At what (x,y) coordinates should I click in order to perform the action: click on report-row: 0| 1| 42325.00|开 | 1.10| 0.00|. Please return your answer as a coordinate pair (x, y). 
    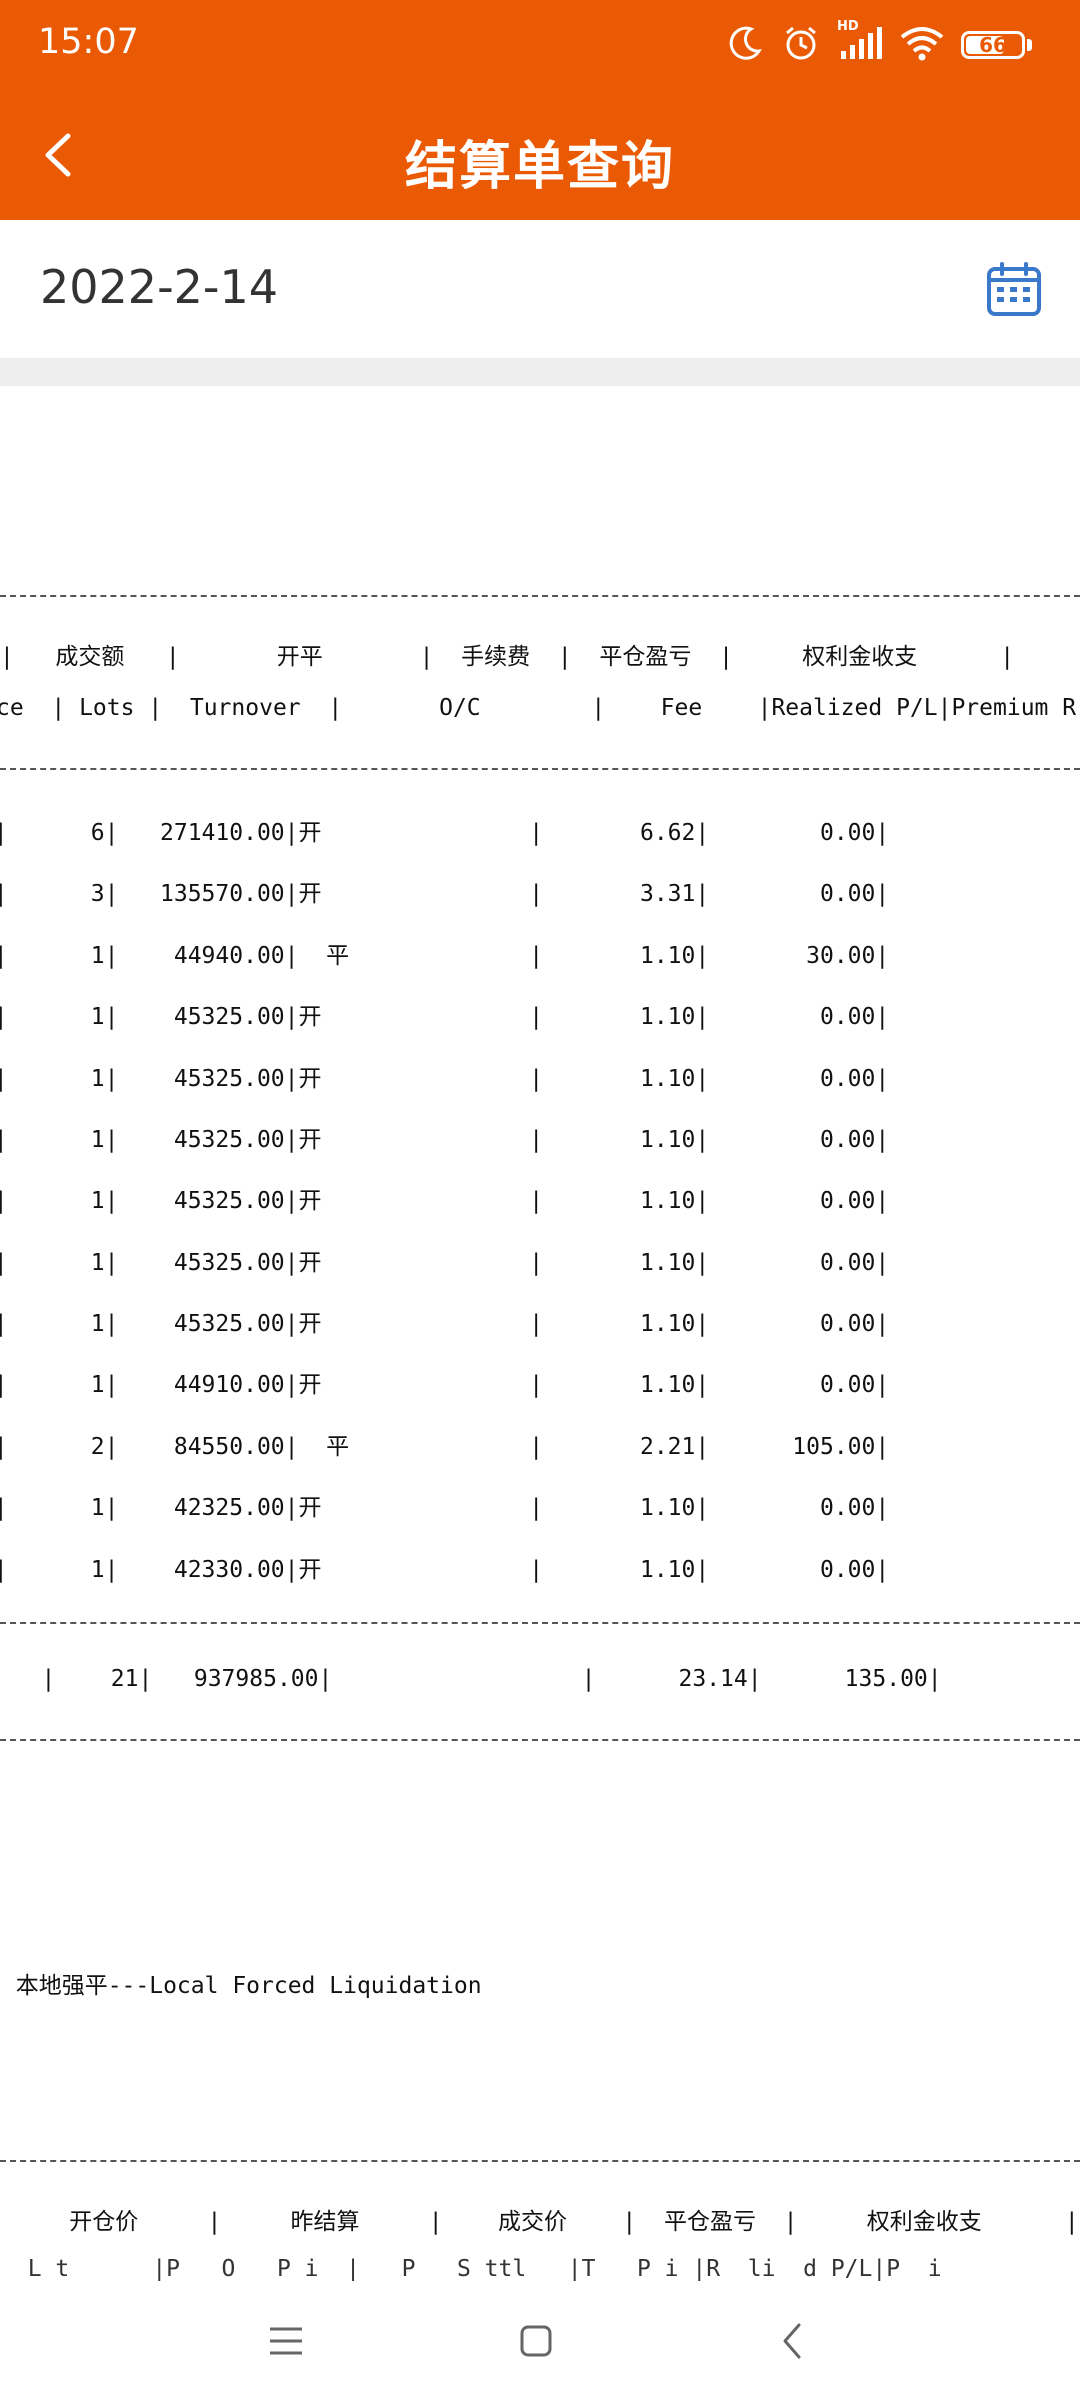
    Looking at the image, I should click on (445, 1508).